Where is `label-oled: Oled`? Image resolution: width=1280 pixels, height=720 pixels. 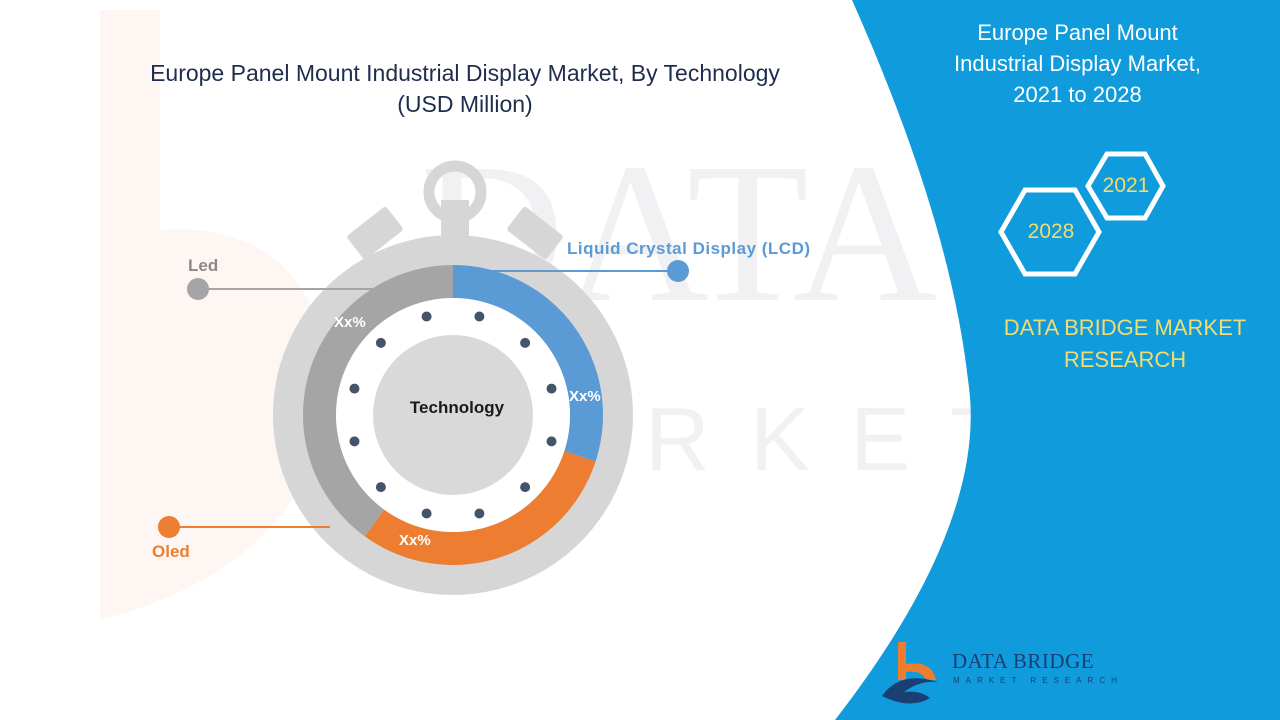
label-oled: Oled is located at coordinates (171, 551).